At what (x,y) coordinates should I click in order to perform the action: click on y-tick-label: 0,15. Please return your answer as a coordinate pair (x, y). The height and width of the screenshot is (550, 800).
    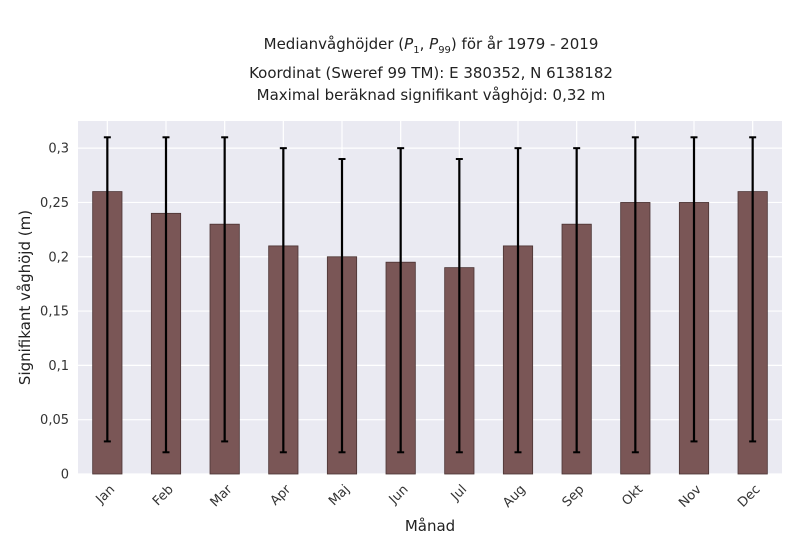
    Looking at the image, I should click on (54, 312).